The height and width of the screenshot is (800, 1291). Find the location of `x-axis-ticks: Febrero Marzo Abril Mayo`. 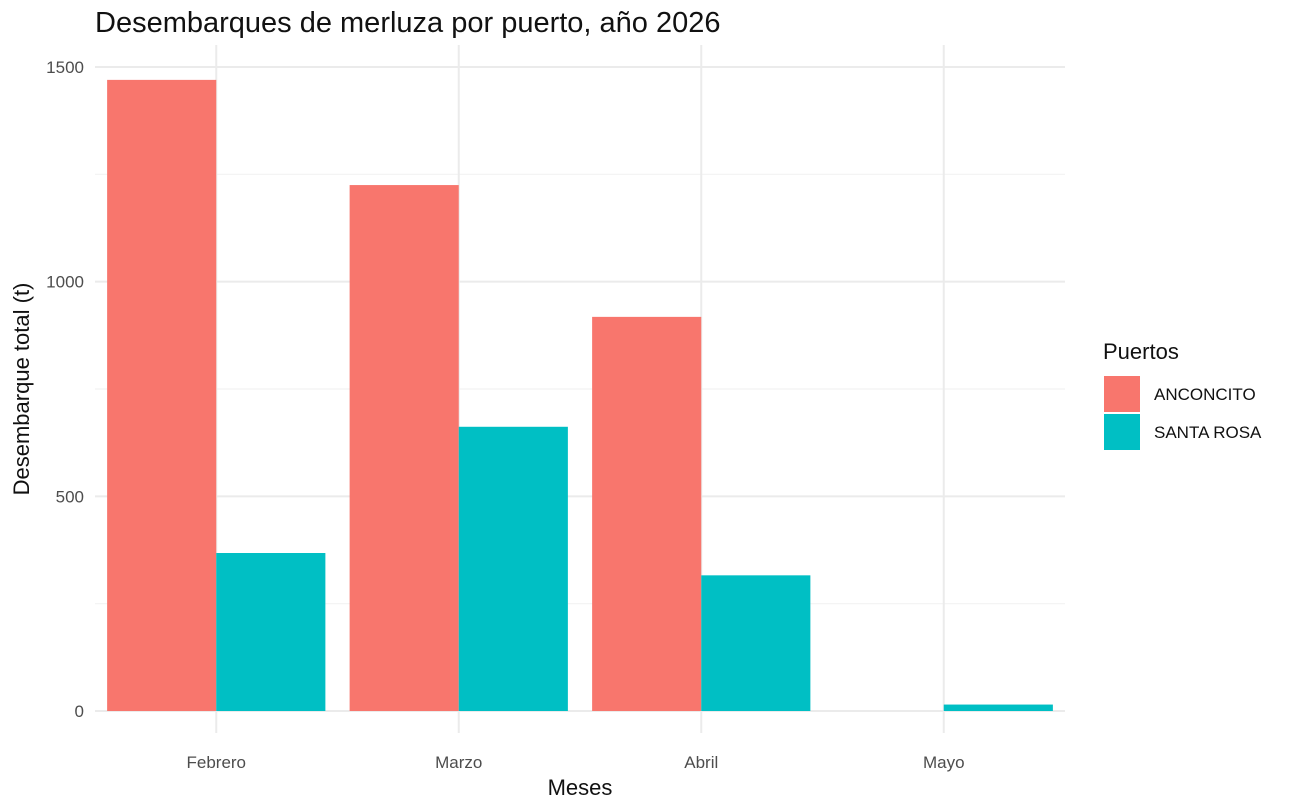

x-axis-ticks: Febrero Marzo Abril Mayo is located at coordinates (575, 762).